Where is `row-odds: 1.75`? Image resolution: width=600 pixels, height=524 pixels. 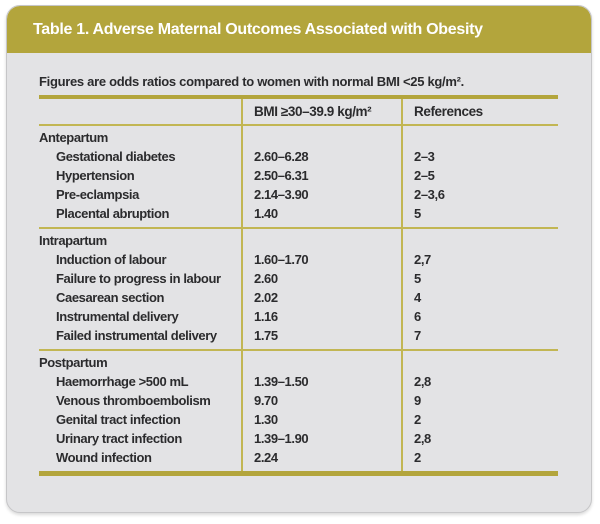
row-odds: 1.75 is located at coordinates (266, 335).